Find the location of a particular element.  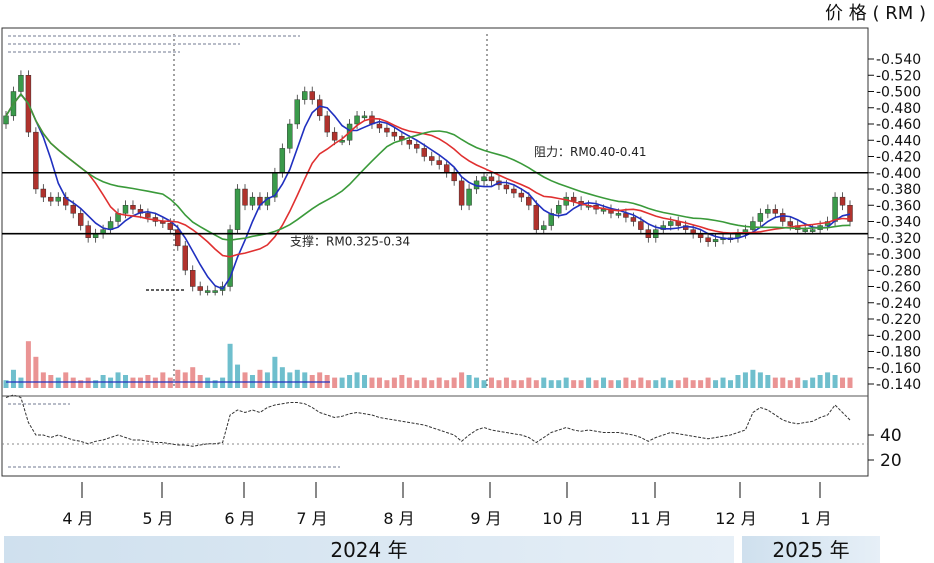

year-label-2025: 2025 年 is located at coordinates (810, 550).